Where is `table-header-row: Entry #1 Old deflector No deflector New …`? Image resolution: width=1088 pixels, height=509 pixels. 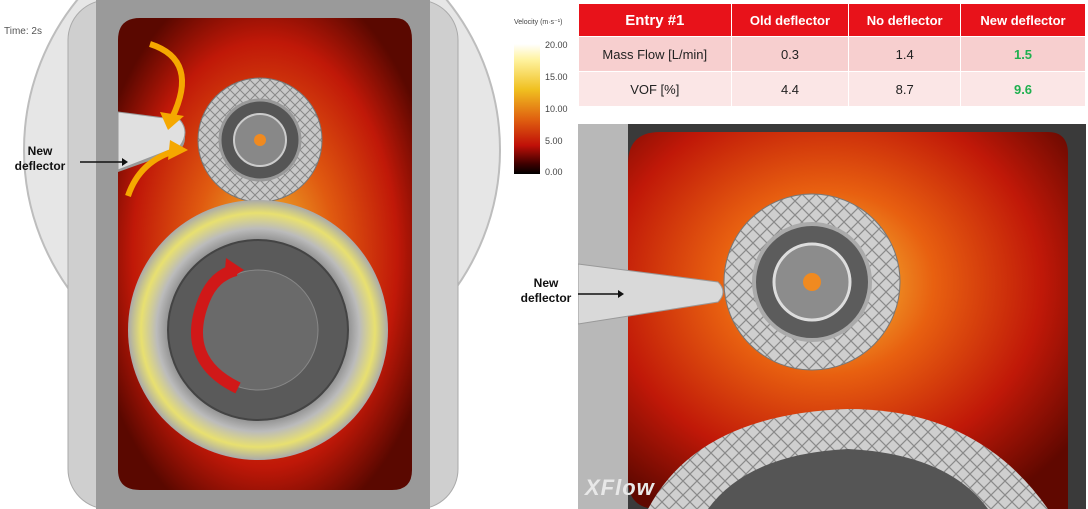 table-header-row: Entry #1 Old deflector No deflector New … is located at coordinates (832, 20).